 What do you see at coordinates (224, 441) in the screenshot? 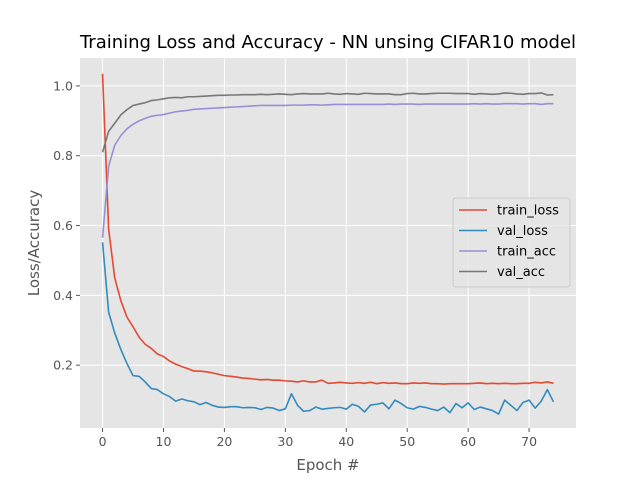
I see `x-tick-label: 20` at bounding box center [224, 441].